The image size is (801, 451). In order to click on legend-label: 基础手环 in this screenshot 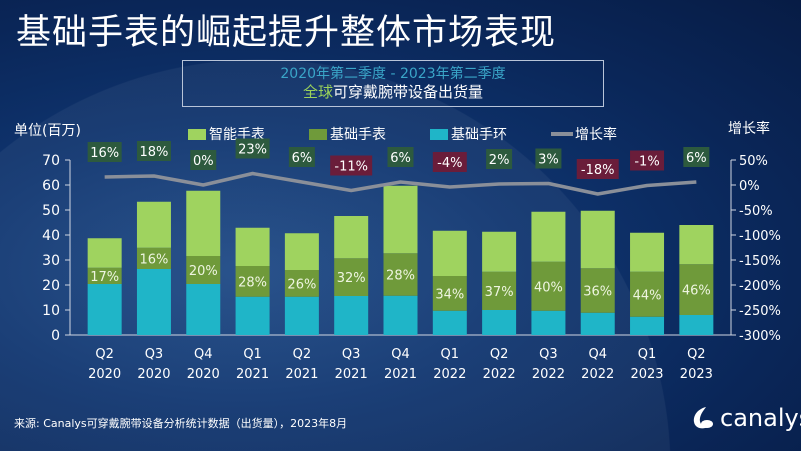, I will do `click(479, 135)`.